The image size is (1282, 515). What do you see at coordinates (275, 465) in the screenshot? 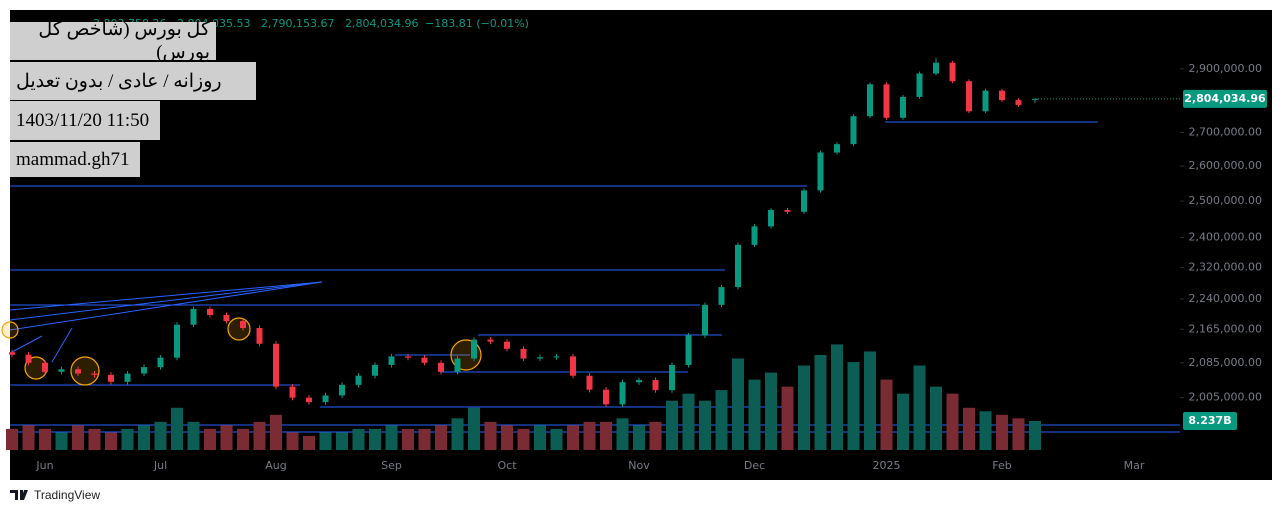
I see `x-tick-label: Aug` at bounding box center [275, 465].